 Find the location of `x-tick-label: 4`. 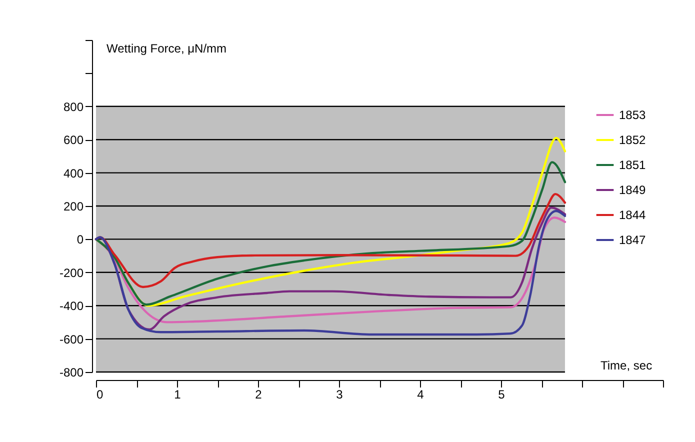

x-tick-label: 4 is located at coordinates (420, 395).